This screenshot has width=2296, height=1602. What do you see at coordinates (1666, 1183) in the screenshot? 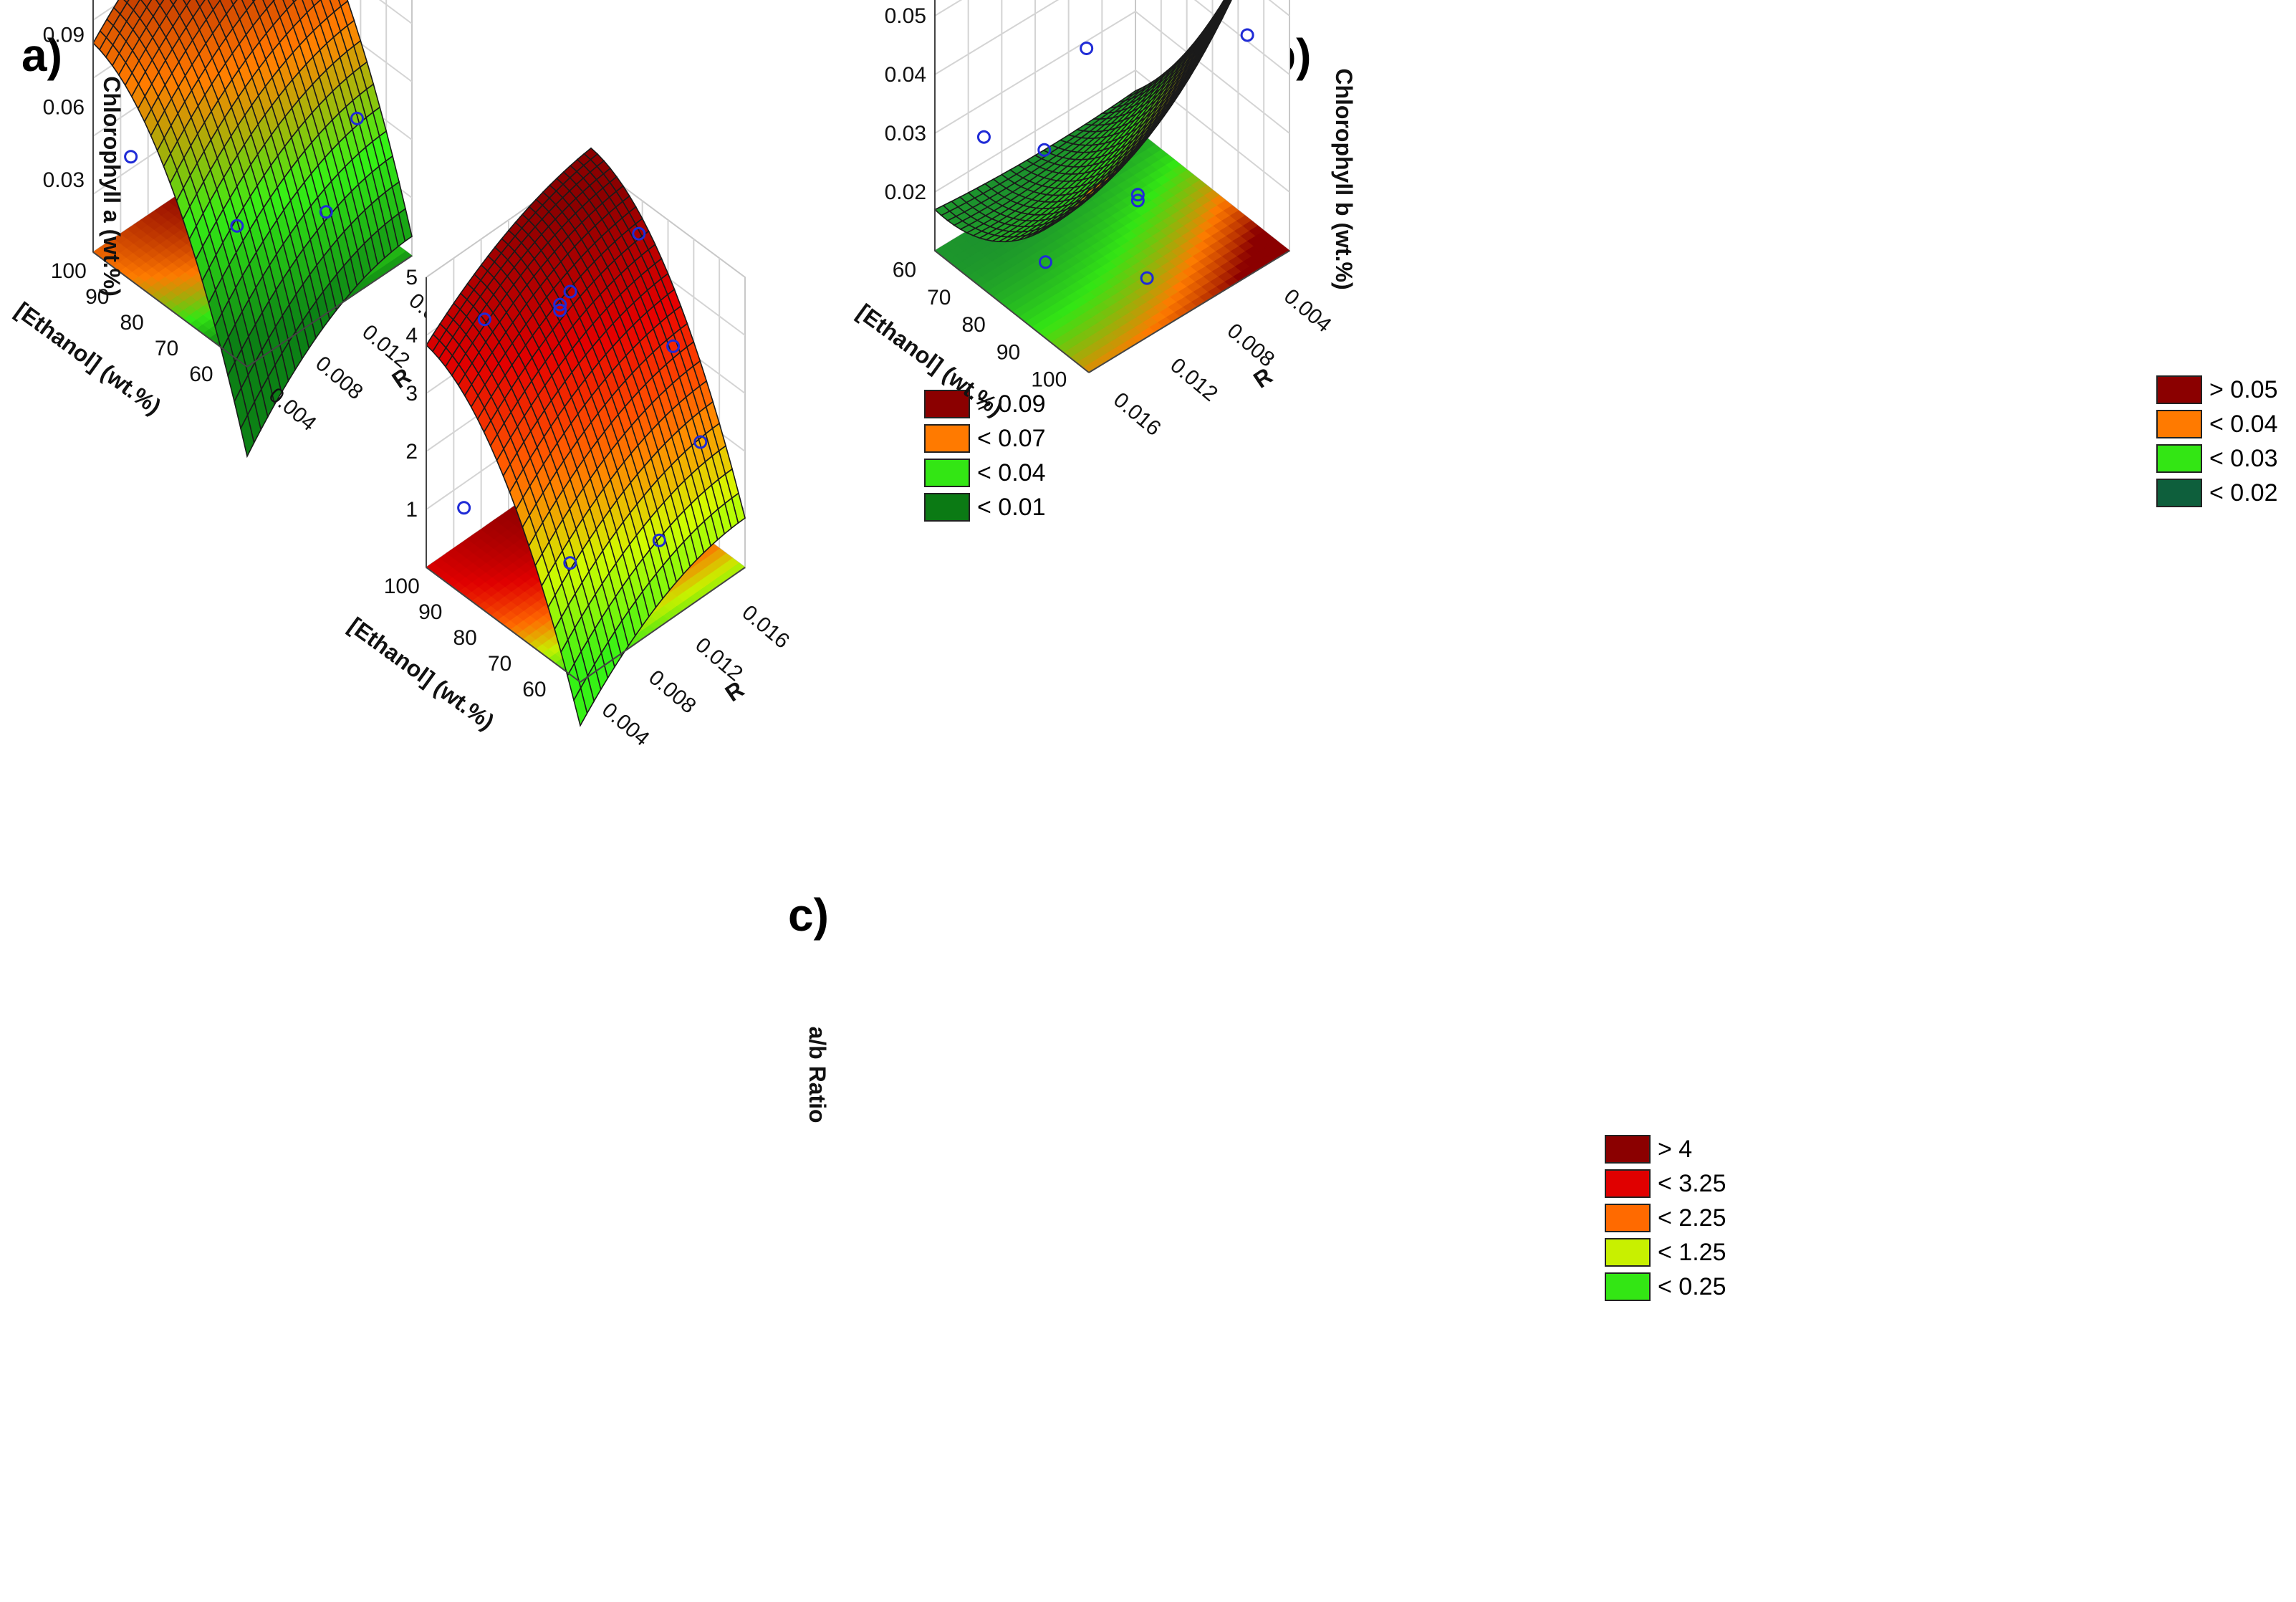
I see `legend-item: < 3.25` at bounding box center [1666, 1183].